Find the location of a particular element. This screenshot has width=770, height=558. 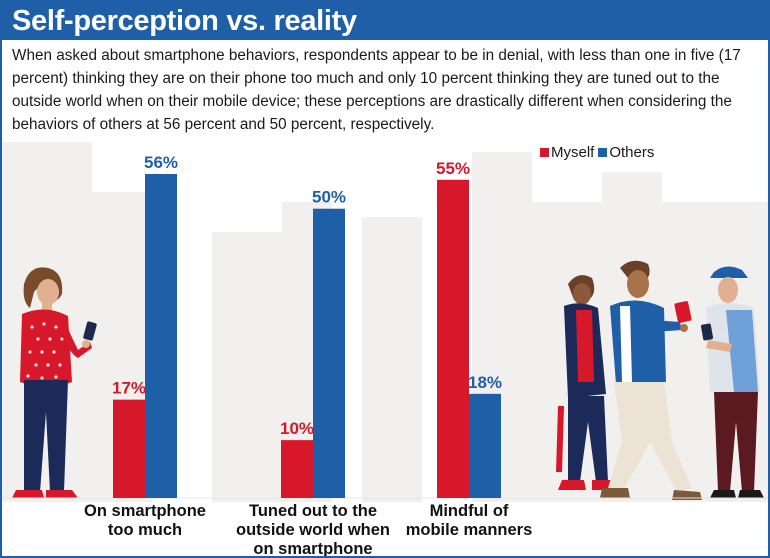

page-title: Self-perception vs. reality is located at coordinates (184, 21).